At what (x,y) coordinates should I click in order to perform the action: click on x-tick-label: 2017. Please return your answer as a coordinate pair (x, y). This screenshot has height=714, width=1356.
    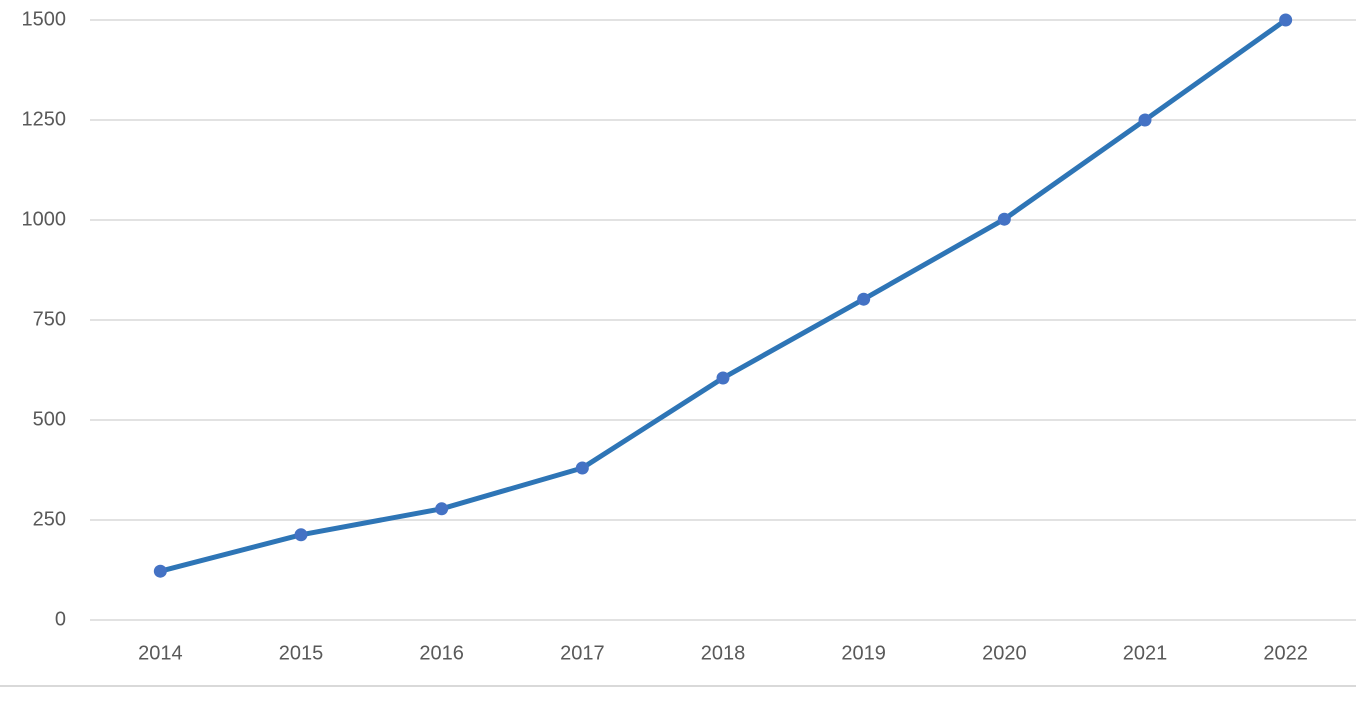
    Looking at the image, I should click on (582, 653).